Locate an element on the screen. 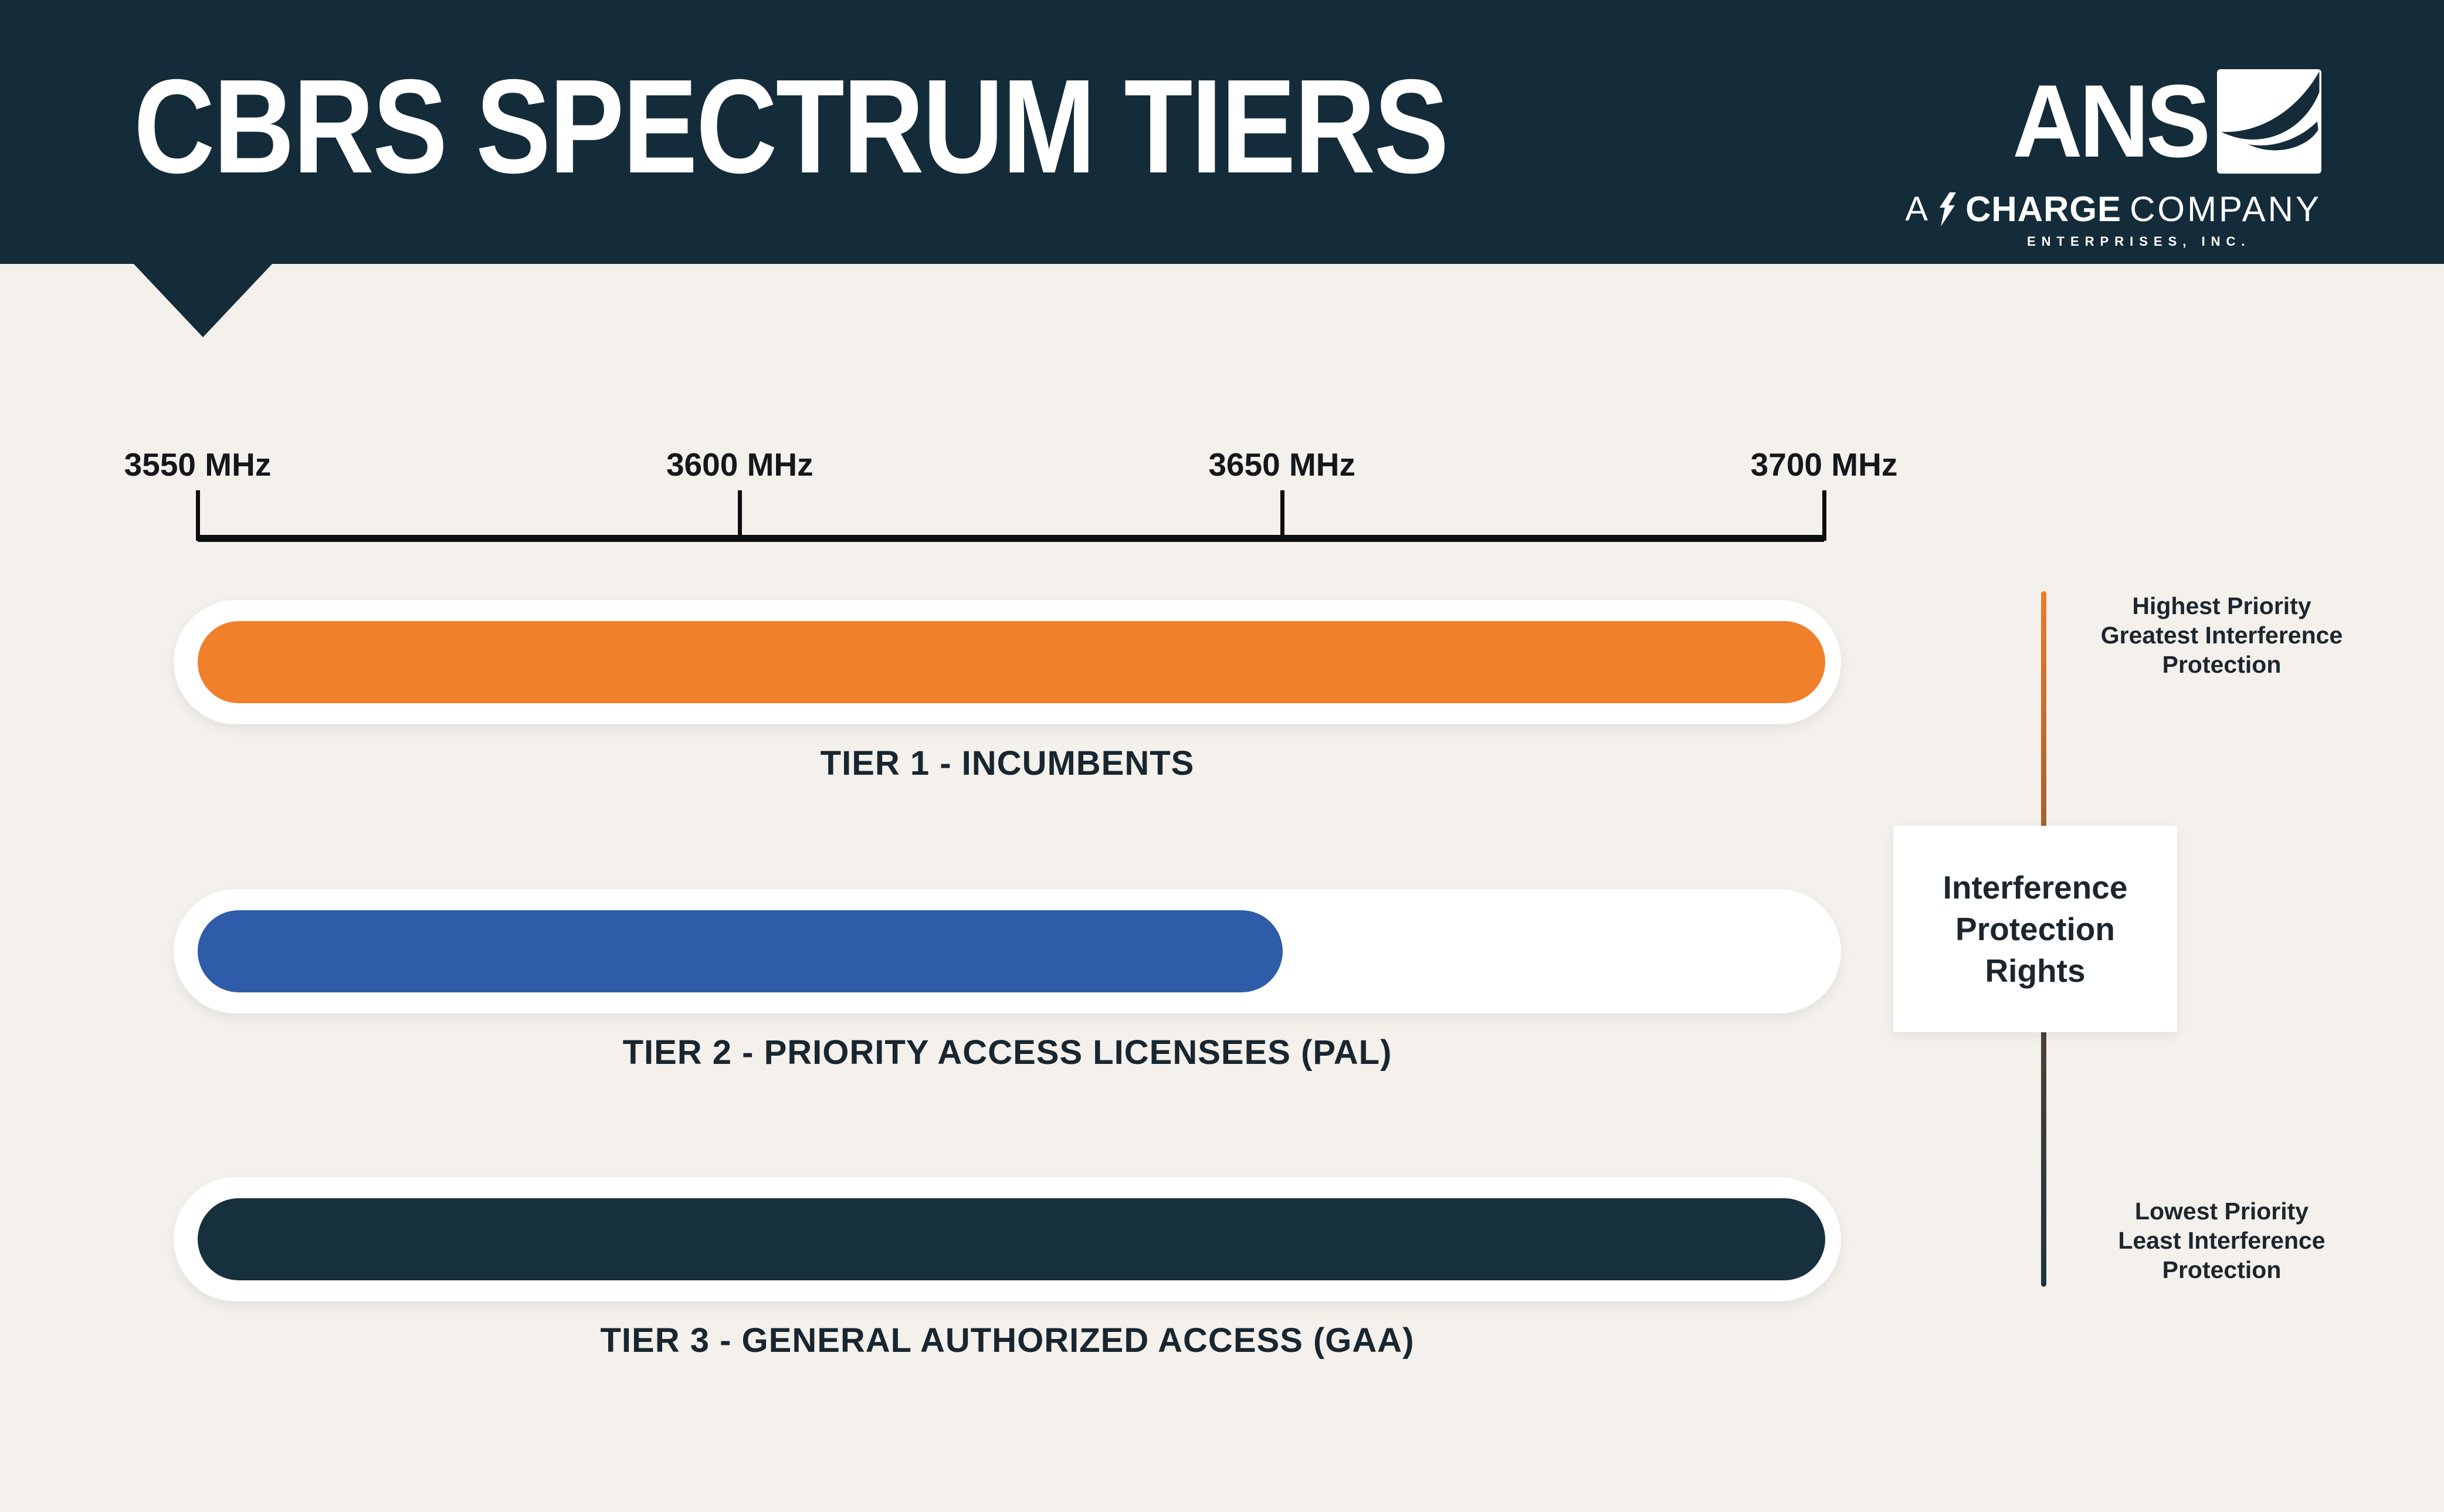  tier-label-2: TIER 2 - PRIORITY ACCESS LICENSEES (PAL) is located at coordinates (1007, 1053).